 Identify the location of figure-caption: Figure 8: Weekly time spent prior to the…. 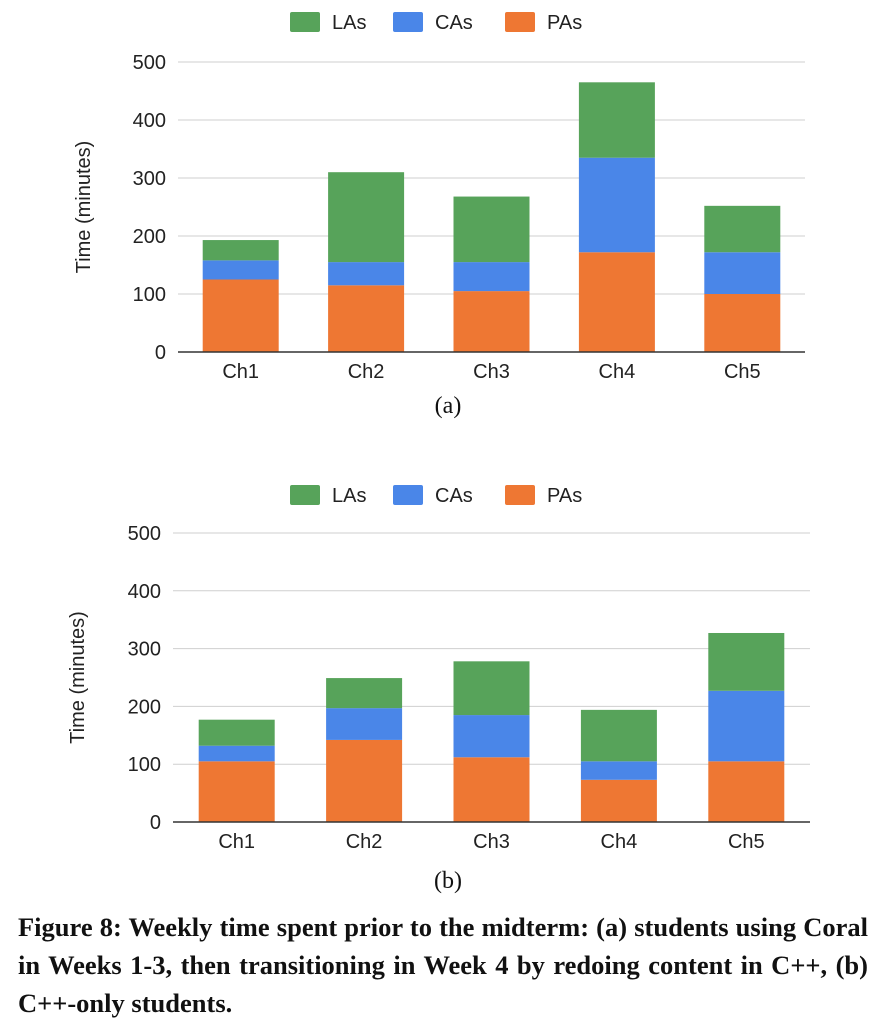
(443, 965).